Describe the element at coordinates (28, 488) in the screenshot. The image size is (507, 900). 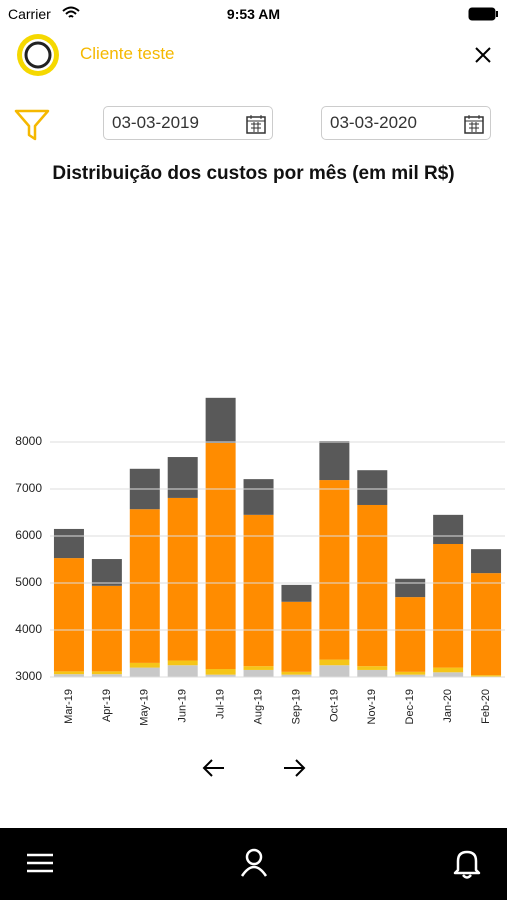
I see `y-tick-label: 7000` at that location.